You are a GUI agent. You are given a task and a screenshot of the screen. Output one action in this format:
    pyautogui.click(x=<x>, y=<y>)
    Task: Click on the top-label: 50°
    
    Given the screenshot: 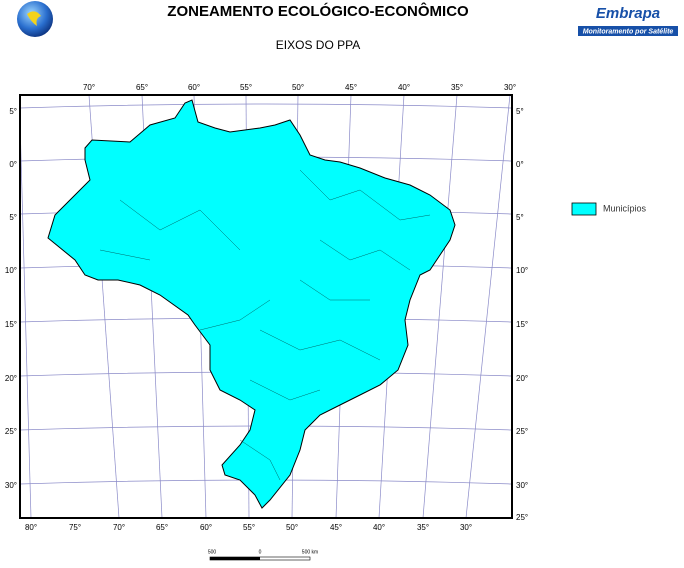 What is the action you would take?
    pyautogui.click(x=298, y=87)
    